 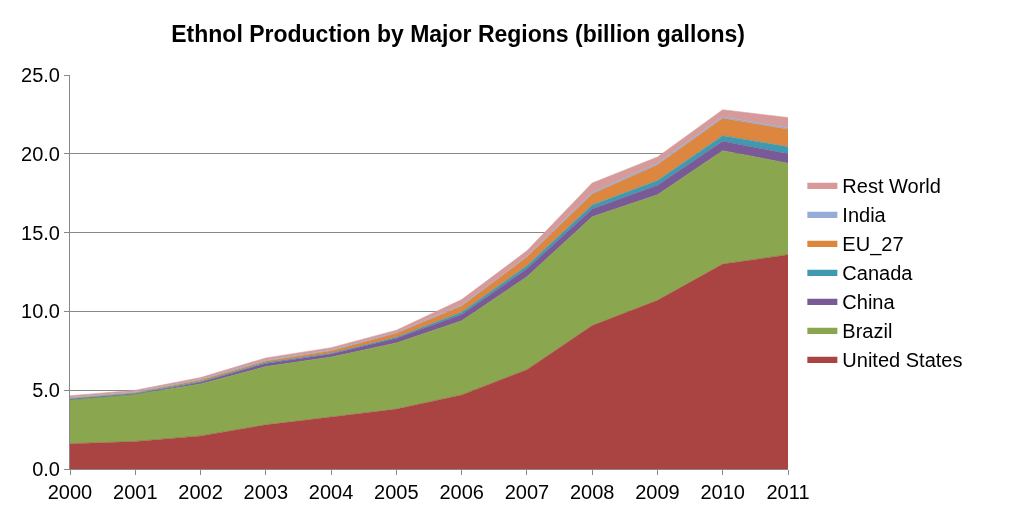 I want to click on x-tick-label: 2002, so click(x=200, y=492).